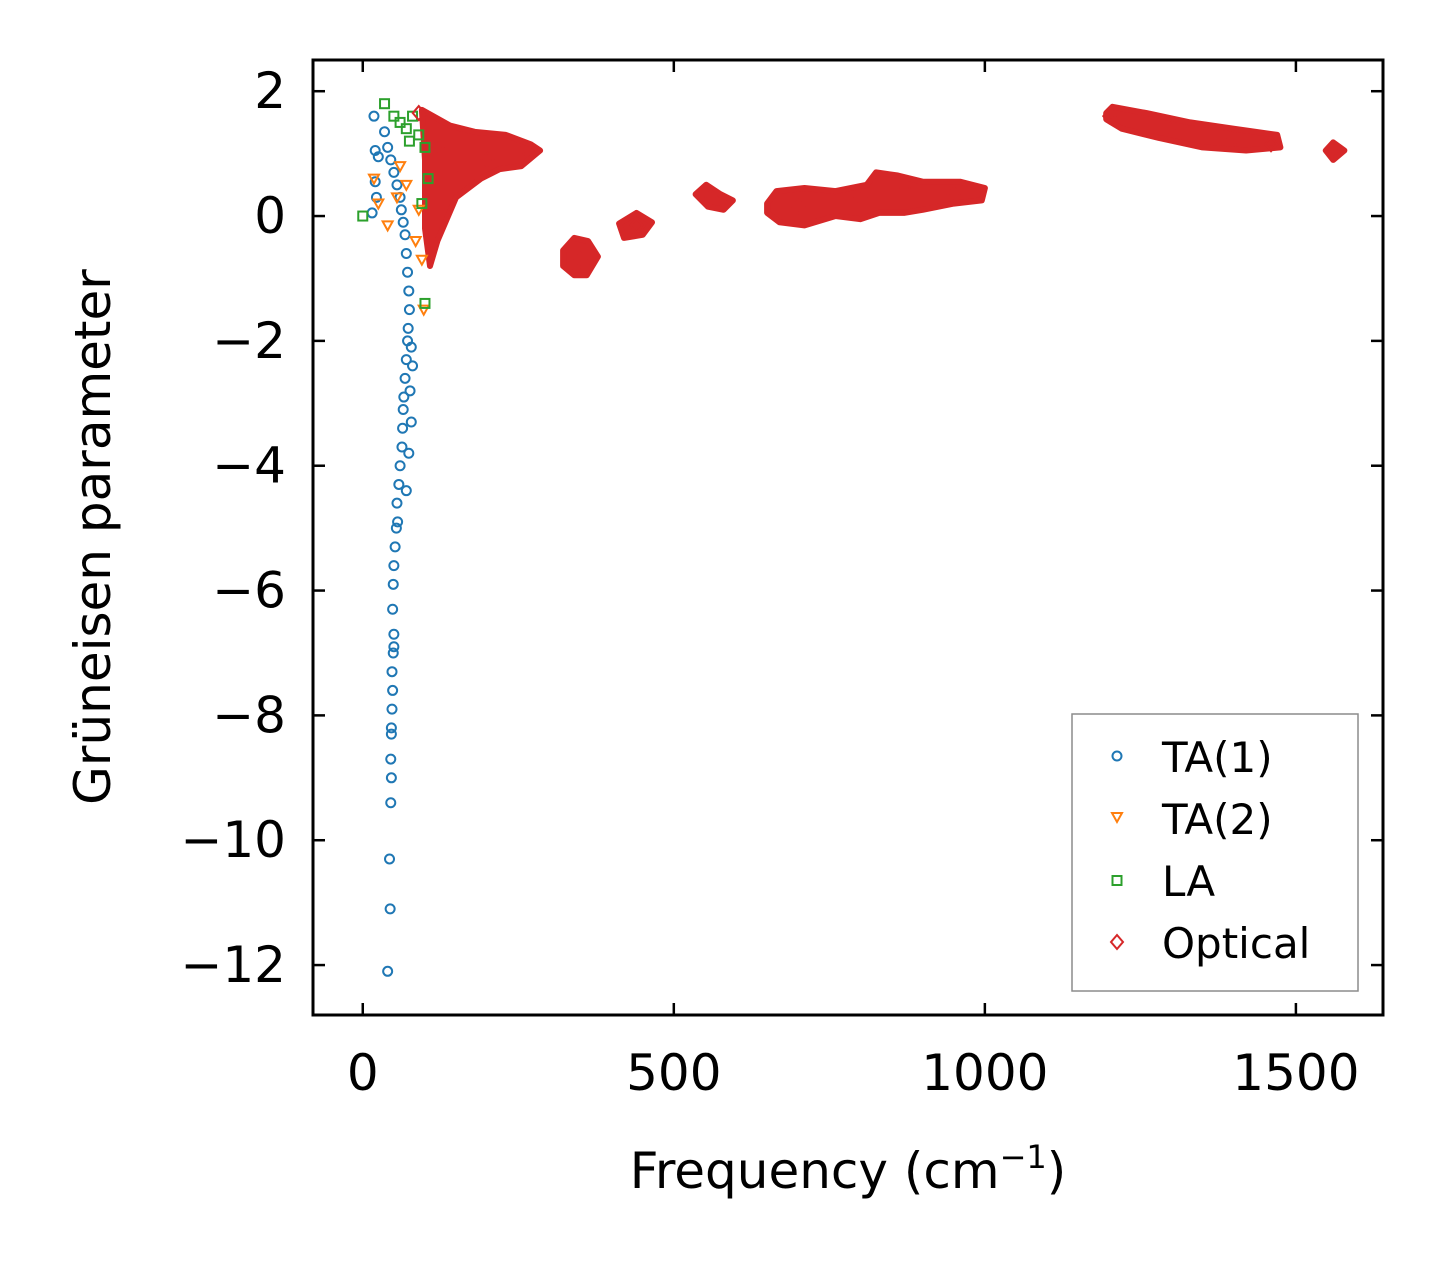  I want to click on y-tick-label: −8, so click(249, 715).